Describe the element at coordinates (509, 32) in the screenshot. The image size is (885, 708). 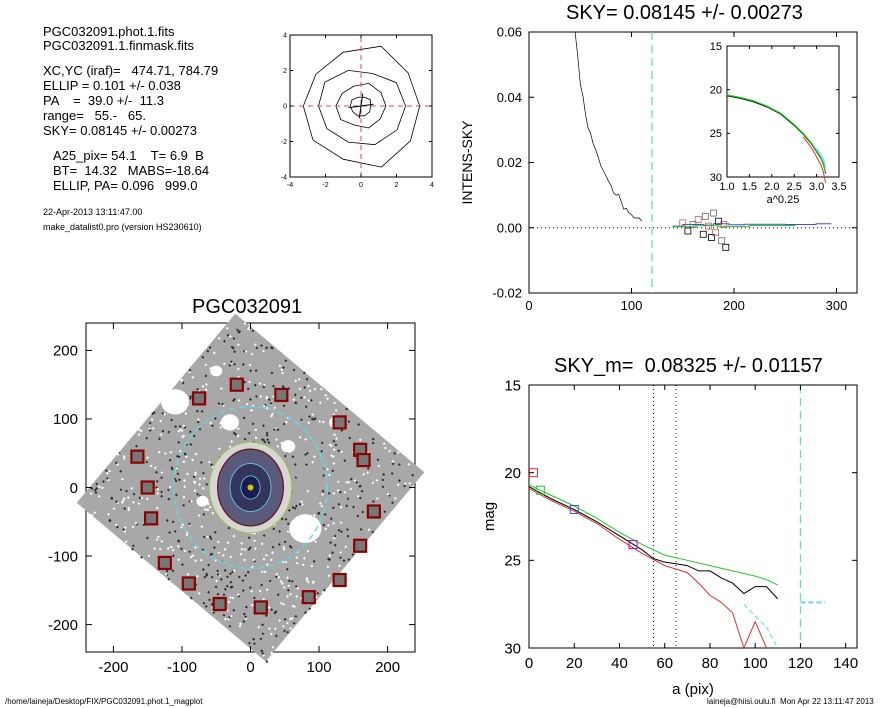
I see `y-tick-label: 0.06` at that location.